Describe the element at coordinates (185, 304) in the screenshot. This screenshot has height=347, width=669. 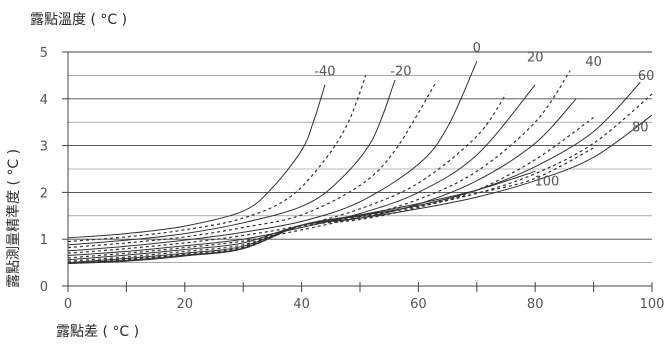
I see `x-tick-label: 20` at that location.